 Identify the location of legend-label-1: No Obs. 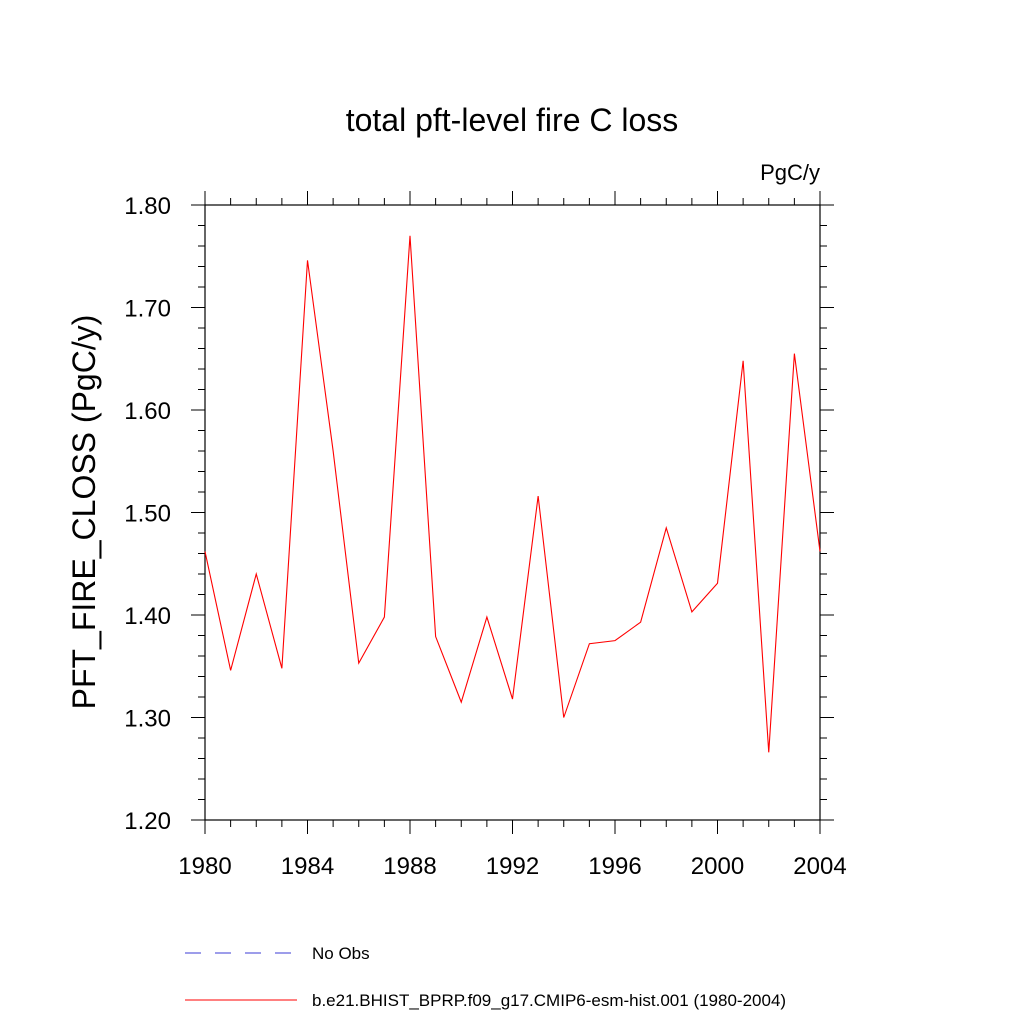
(341, 953).